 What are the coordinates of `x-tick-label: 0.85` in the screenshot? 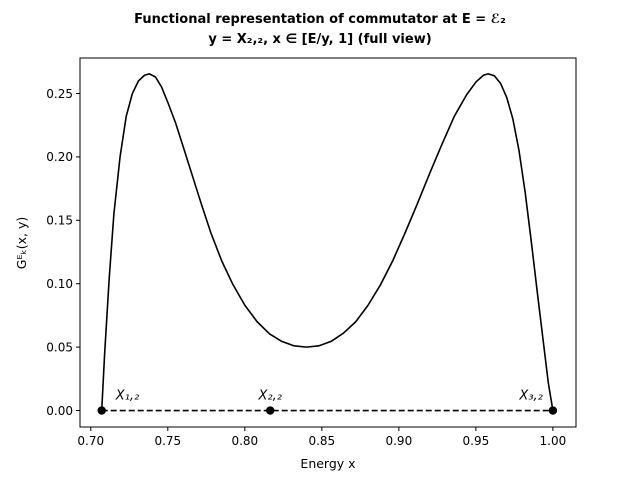 It's located at (321, 441).